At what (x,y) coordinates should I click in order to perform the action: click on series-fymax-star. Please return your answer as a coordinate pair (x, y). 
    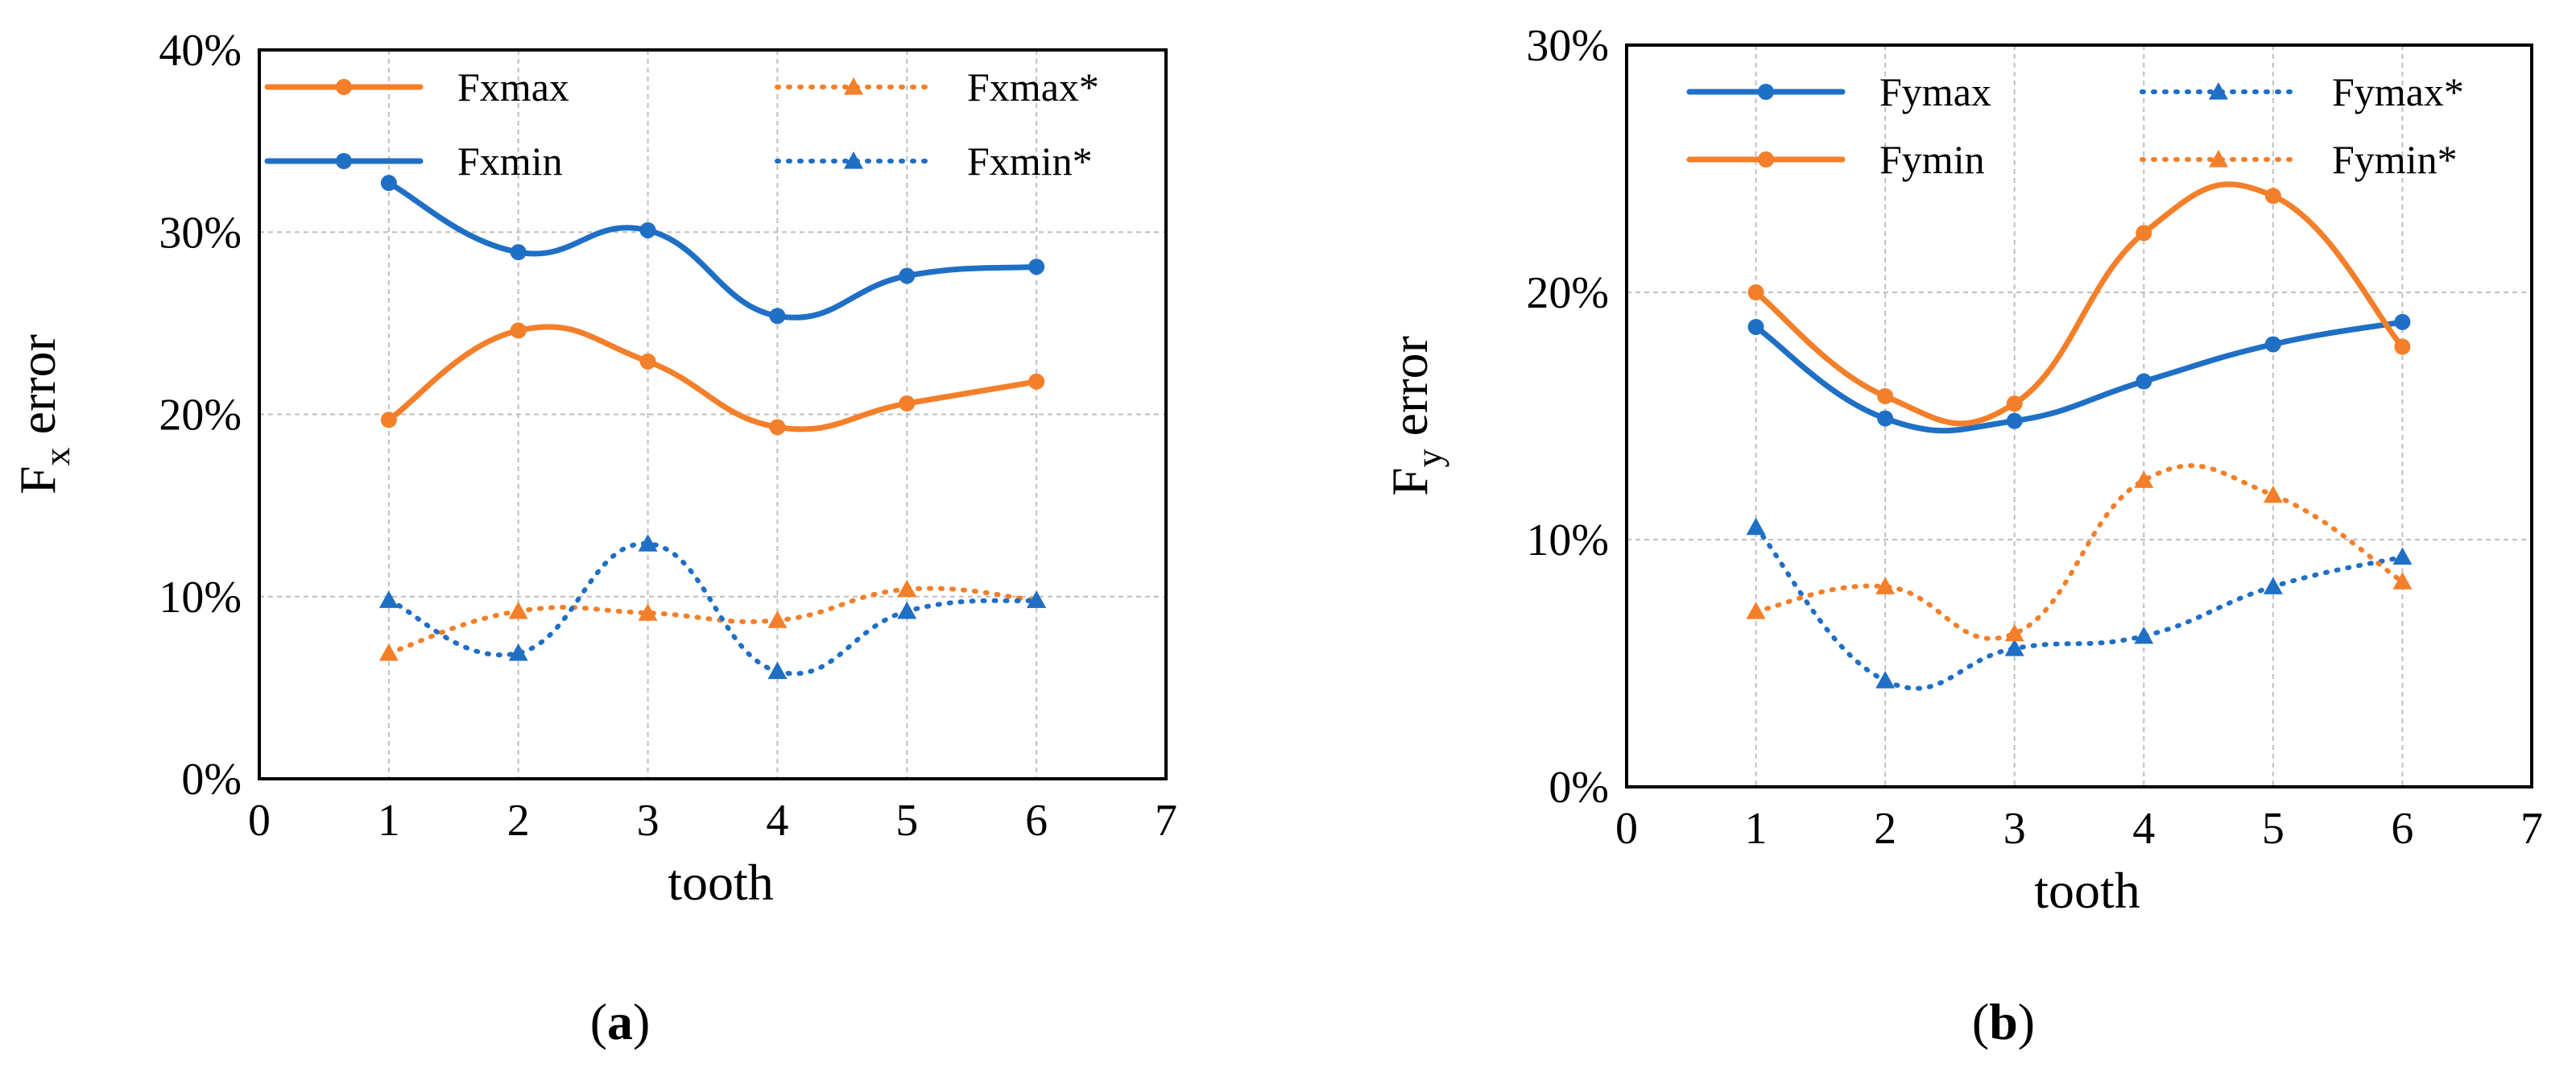
    Looking at the image, I should click on (2079, 604).